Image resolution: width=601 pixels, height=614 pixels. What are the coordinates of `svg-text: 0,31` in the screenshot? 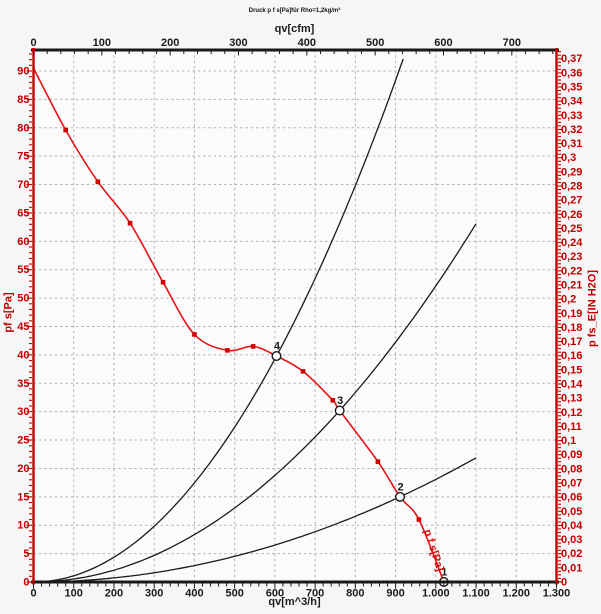 It's located at (571, 144).